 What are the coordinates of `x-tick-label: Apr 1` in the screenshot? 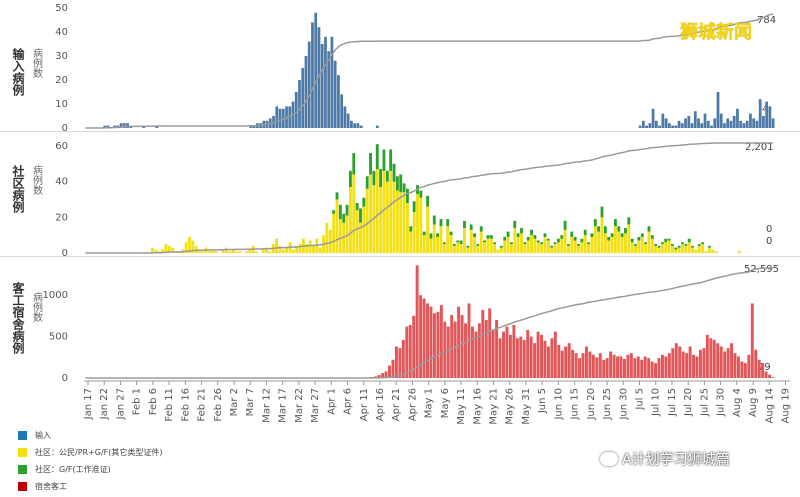 It's located at (331, 401).